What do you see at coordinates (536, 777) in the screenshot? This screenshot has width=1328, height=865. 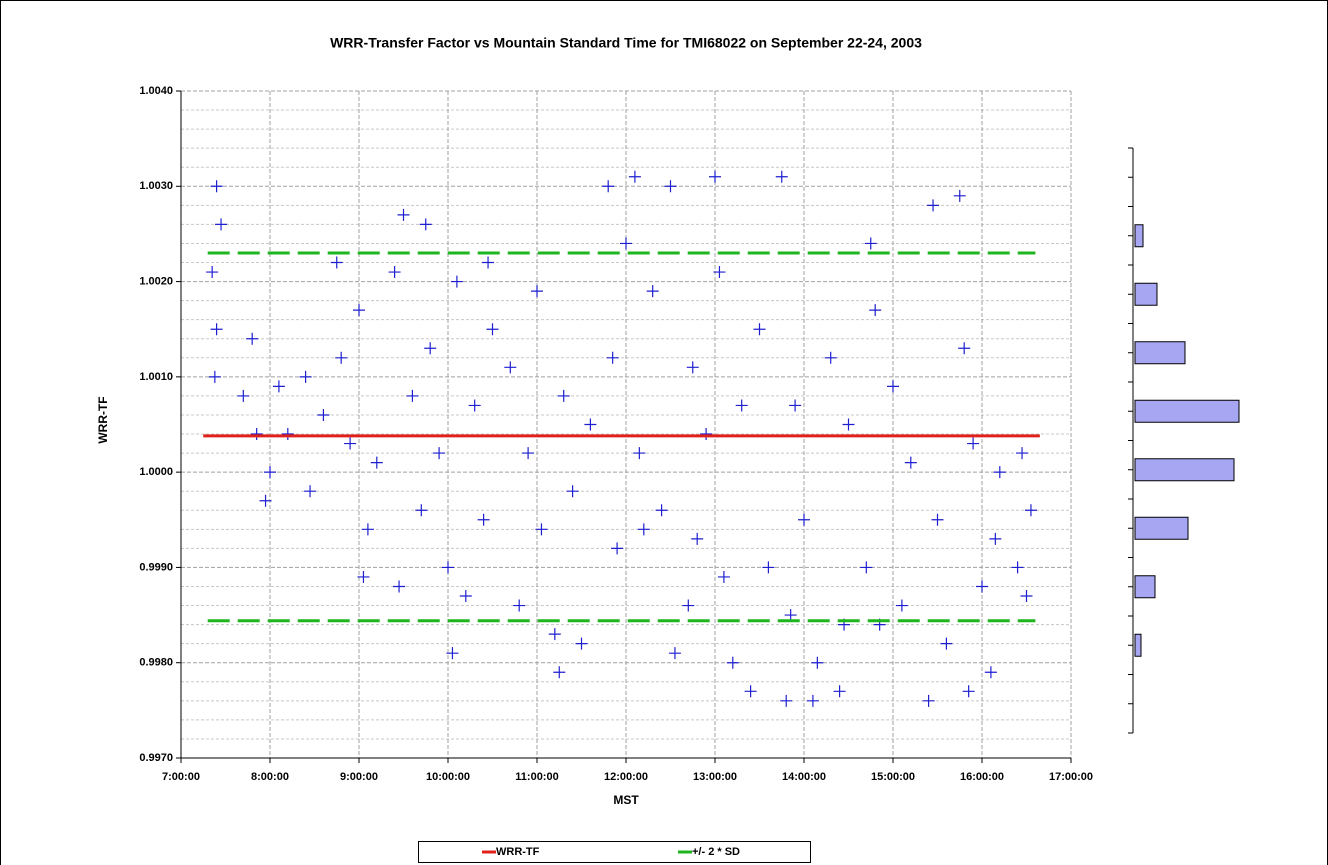 I see `x-tick-label: 11:00:00` at bounding box center [536, 777].